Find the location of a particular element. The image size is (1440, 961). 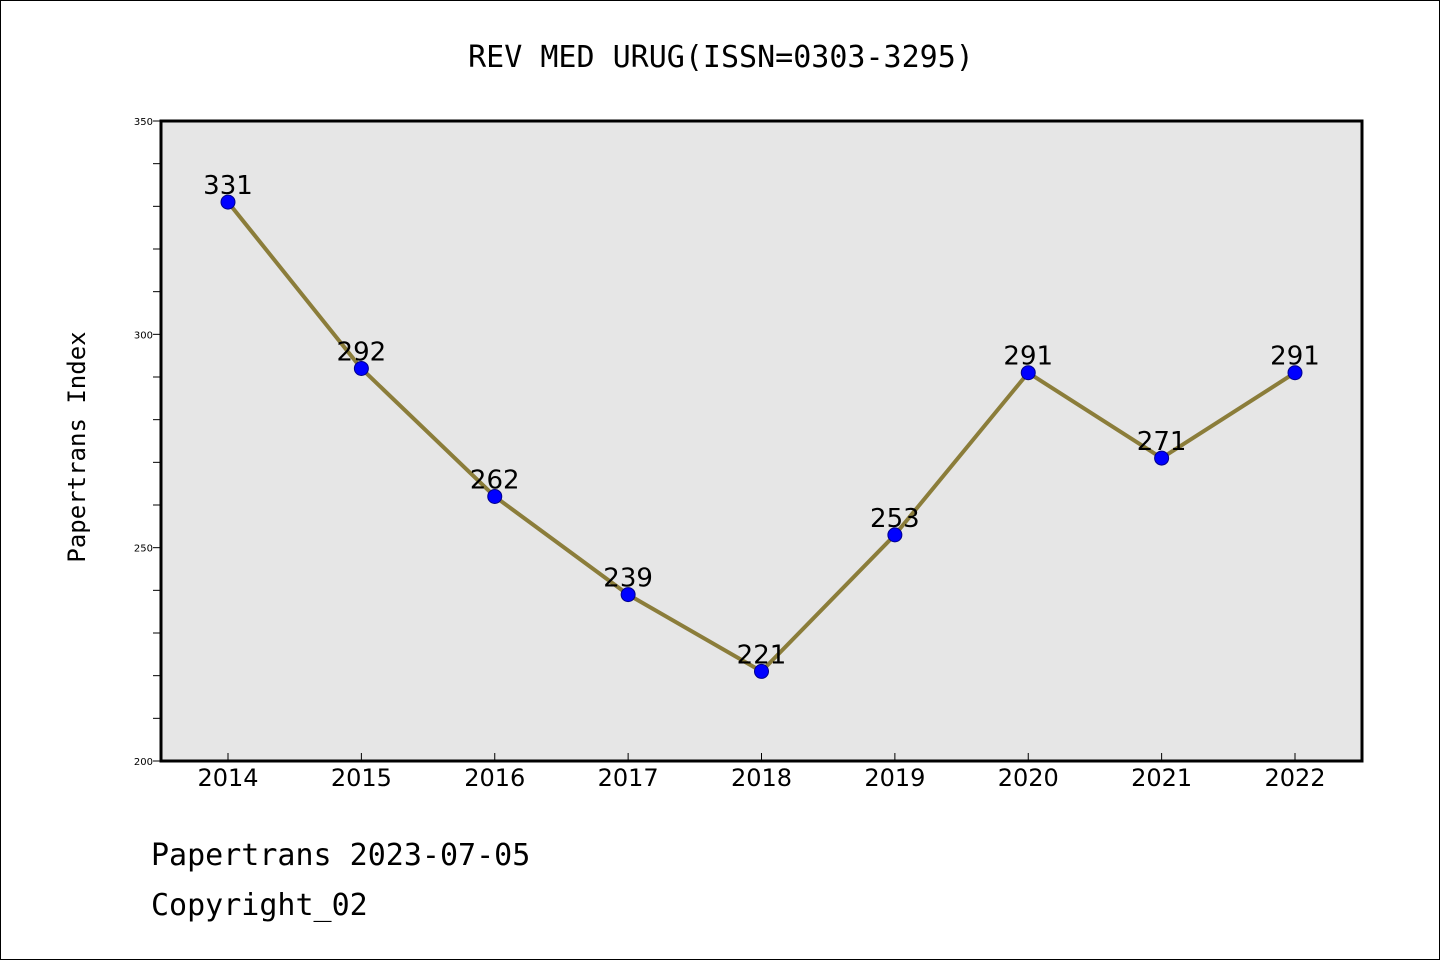

x-tick-label: 2016 is located at coordinates (494, 778).